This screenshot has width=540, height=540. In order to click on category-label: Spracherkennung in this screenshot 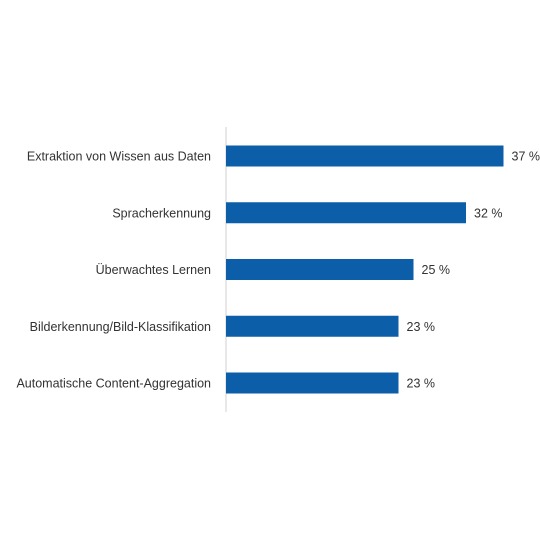, I will do `click(161, 213)`.